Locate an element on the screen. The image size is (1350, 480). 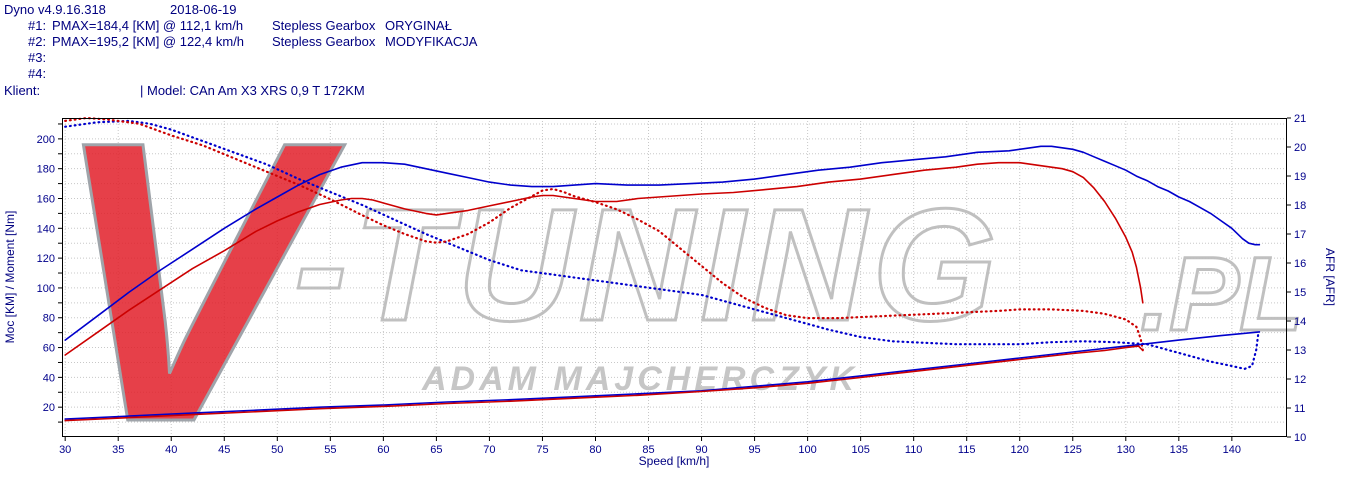
x-axis-title: Speed [km/h] is located at coordinates (674, 461).